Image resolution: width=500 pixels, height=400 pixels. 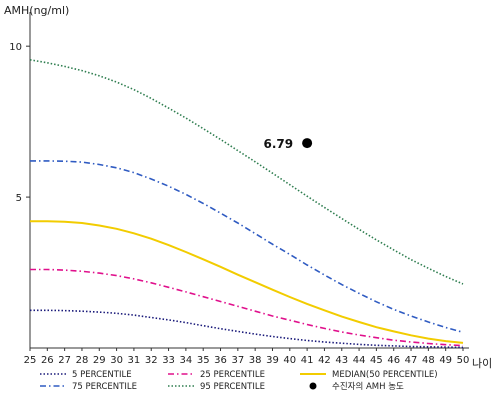 I want to click on x-tick-label: 28, so click(x=82, y=360).